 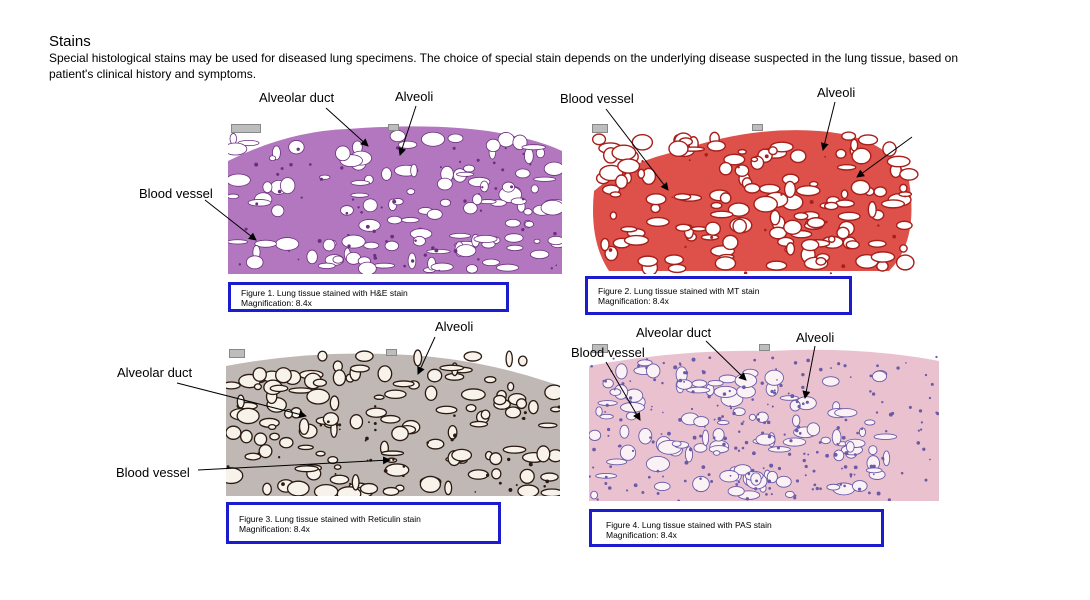 I want to click on figure-4-pas-micrograph, so click(x=764, y=421).